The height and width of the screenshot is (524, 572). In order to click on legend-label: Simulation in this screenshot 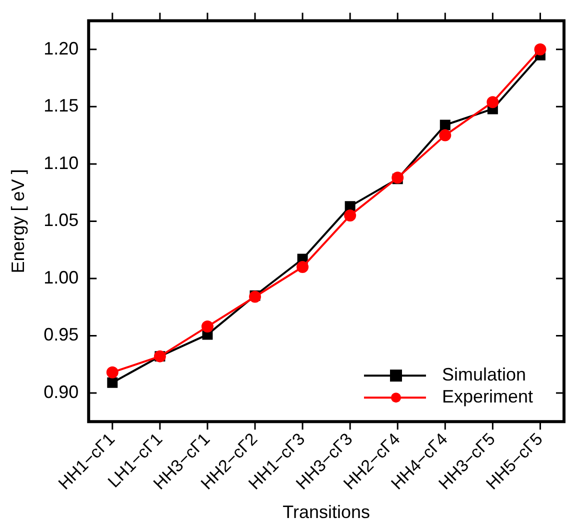, I will do `click(484, 374)`.